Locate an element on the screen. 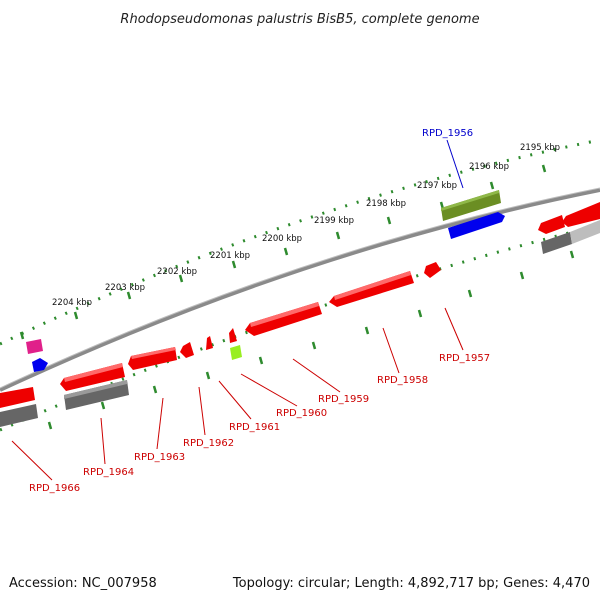 The image size is (600, 600). gene-rpd-1963 is located at coordinates (152, 358).